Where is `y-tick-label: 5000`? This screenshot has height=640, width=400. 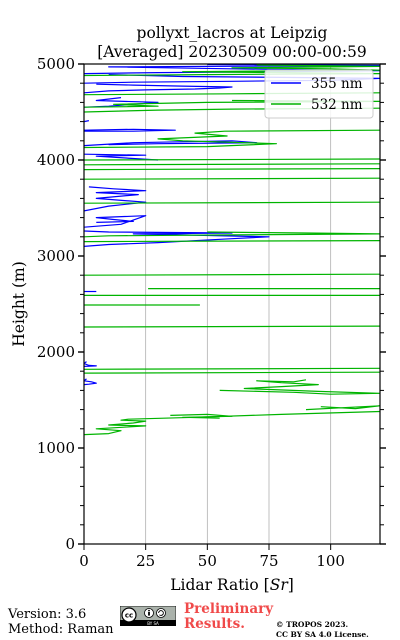
y-tick-label: 5000 is located at coordinates (56, 64).